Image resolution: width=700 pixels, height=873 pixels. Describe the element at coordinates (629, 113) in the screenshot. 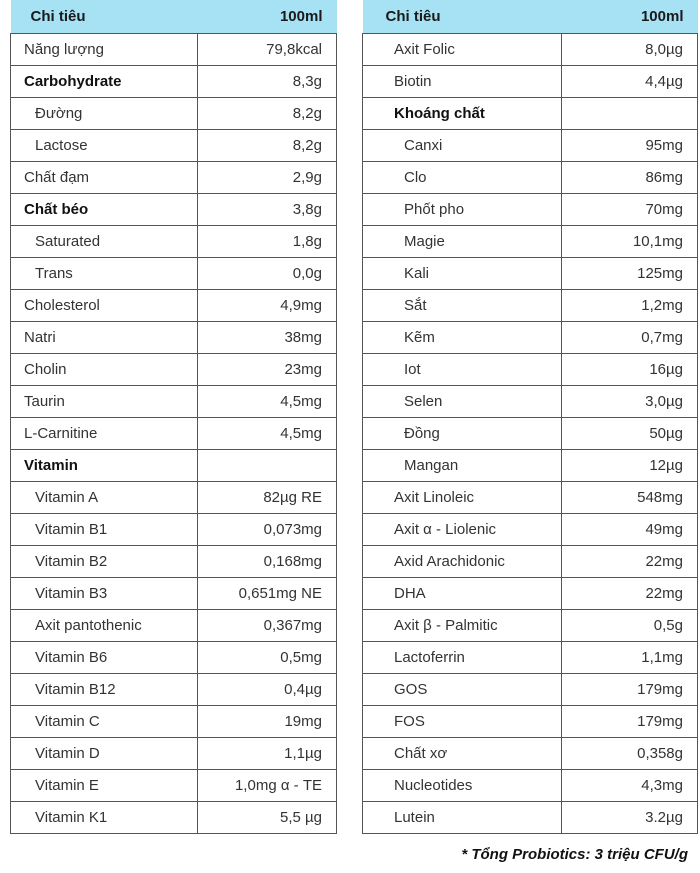

I see `nutrient-value` at that location.